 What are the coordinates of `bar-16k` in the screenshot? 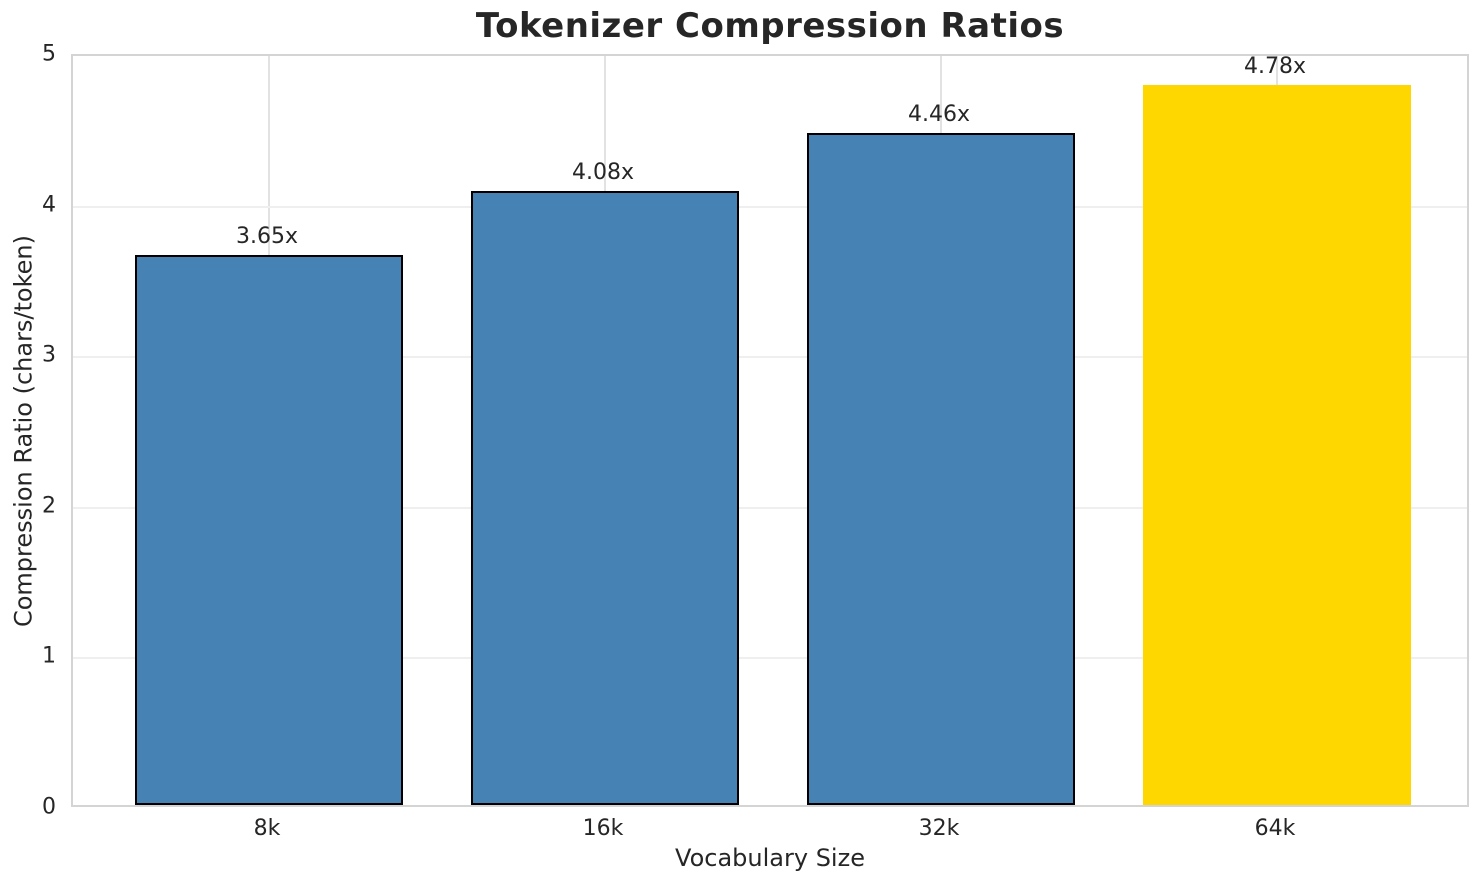 It's located at (605, 497).